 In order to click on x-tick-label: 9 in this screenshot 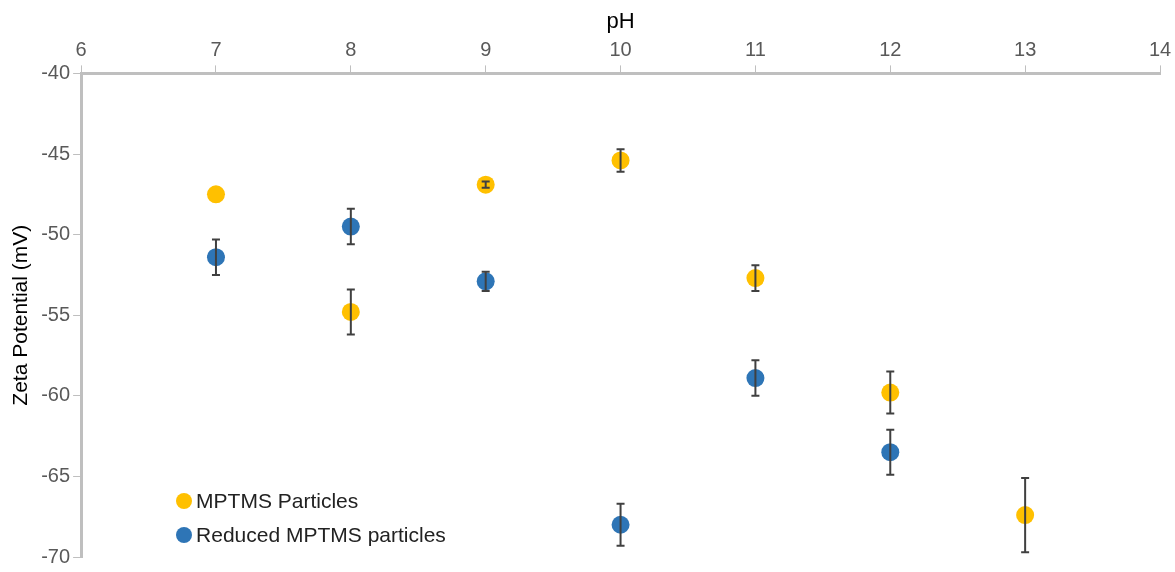, I will do `click(486, 48)`.